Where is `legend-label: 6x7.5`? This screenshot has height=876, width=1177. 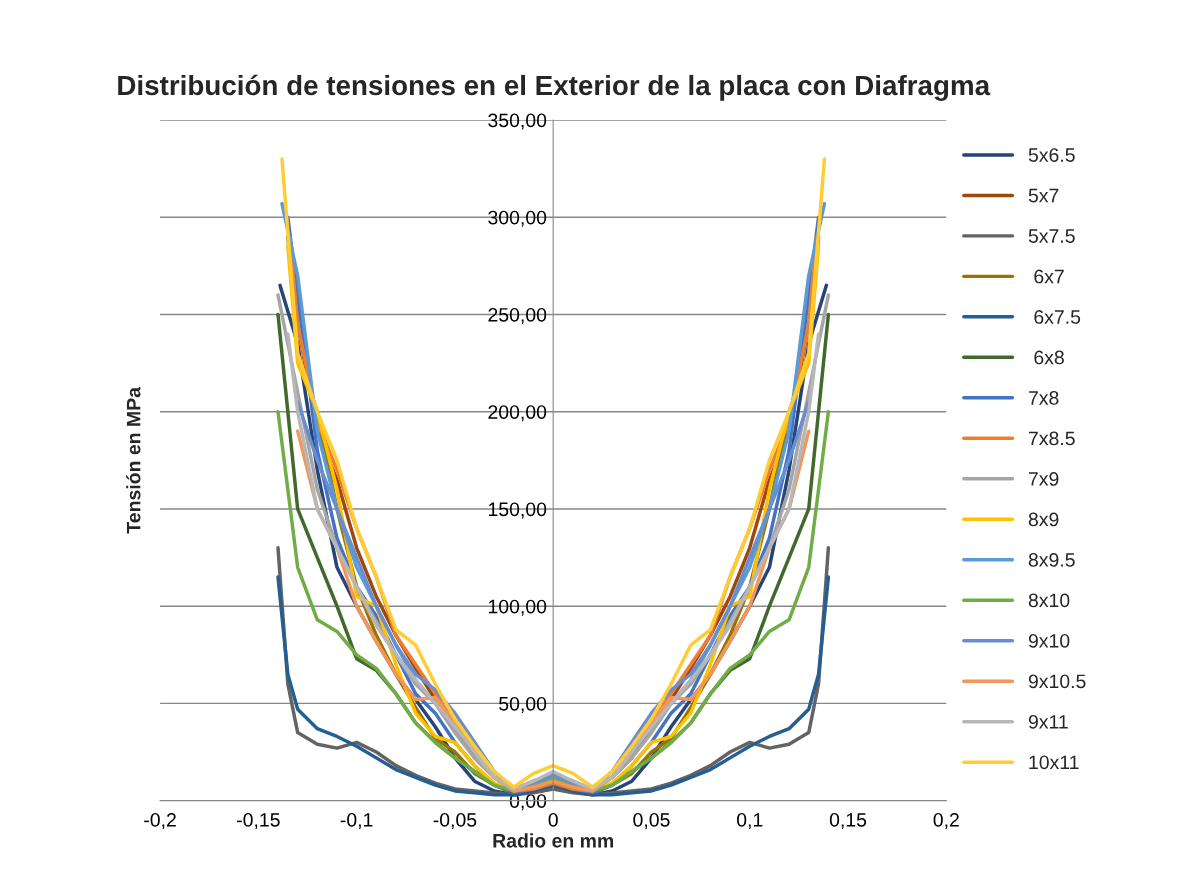 legend-label: 6x7.5 is located at coordinates (1057, 317).